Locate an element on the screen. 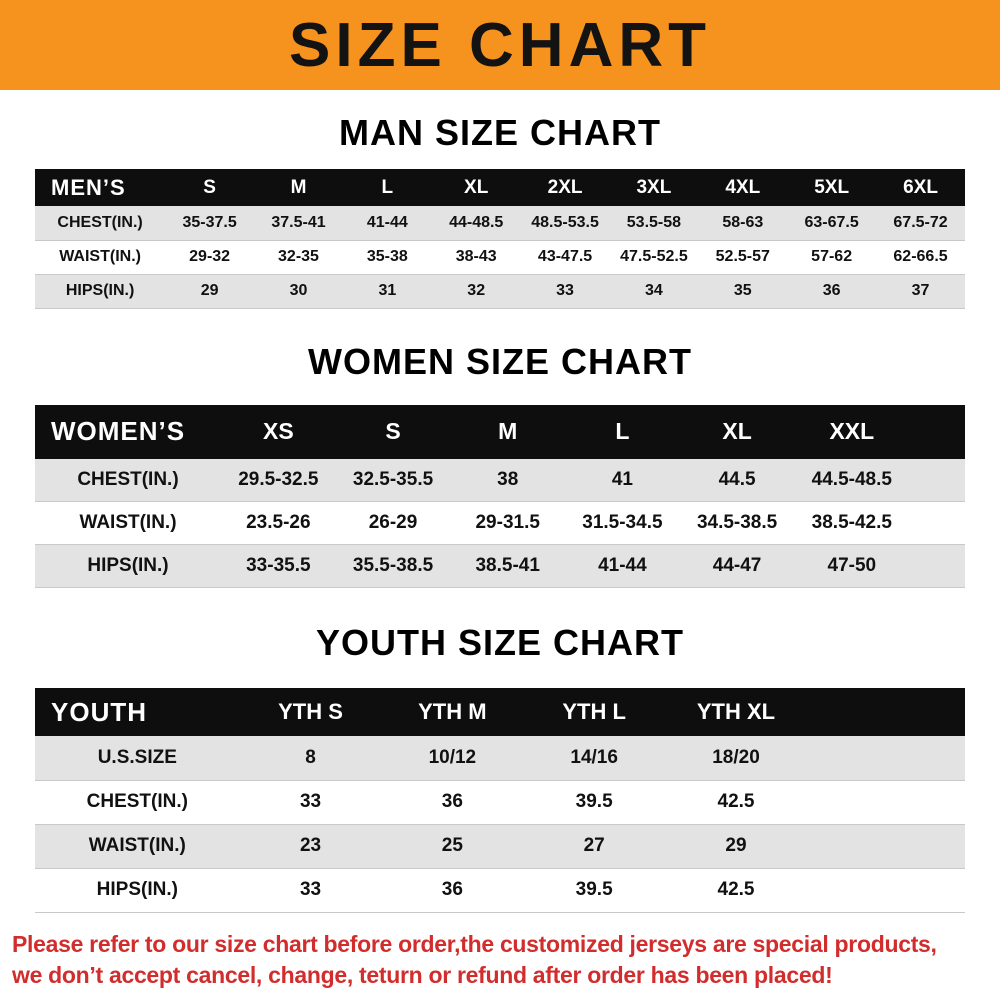  table-title-cell: WOMEN’S is located at coordinates (128, 431).